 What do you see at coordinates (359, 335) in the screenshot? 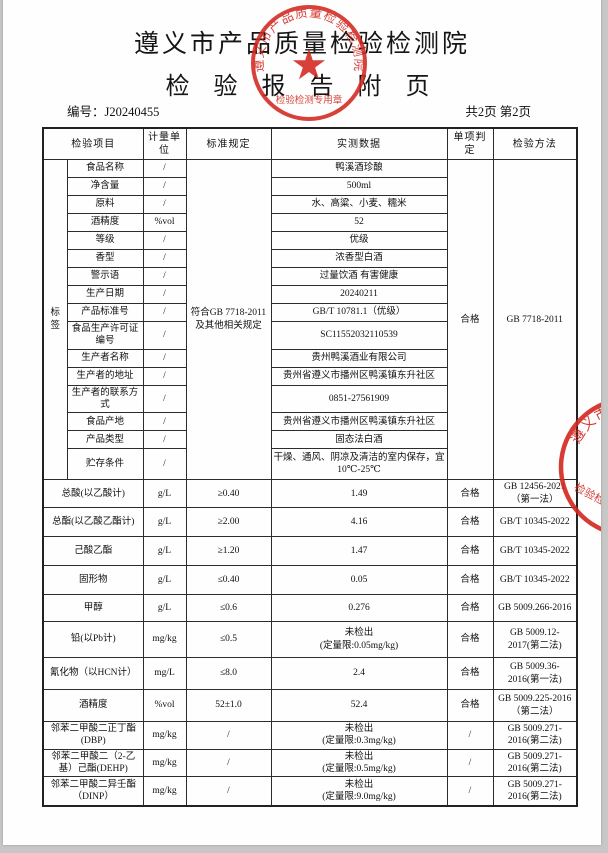
I see `cell-measured: SC11552032110539` at bounding box center [359, 335].